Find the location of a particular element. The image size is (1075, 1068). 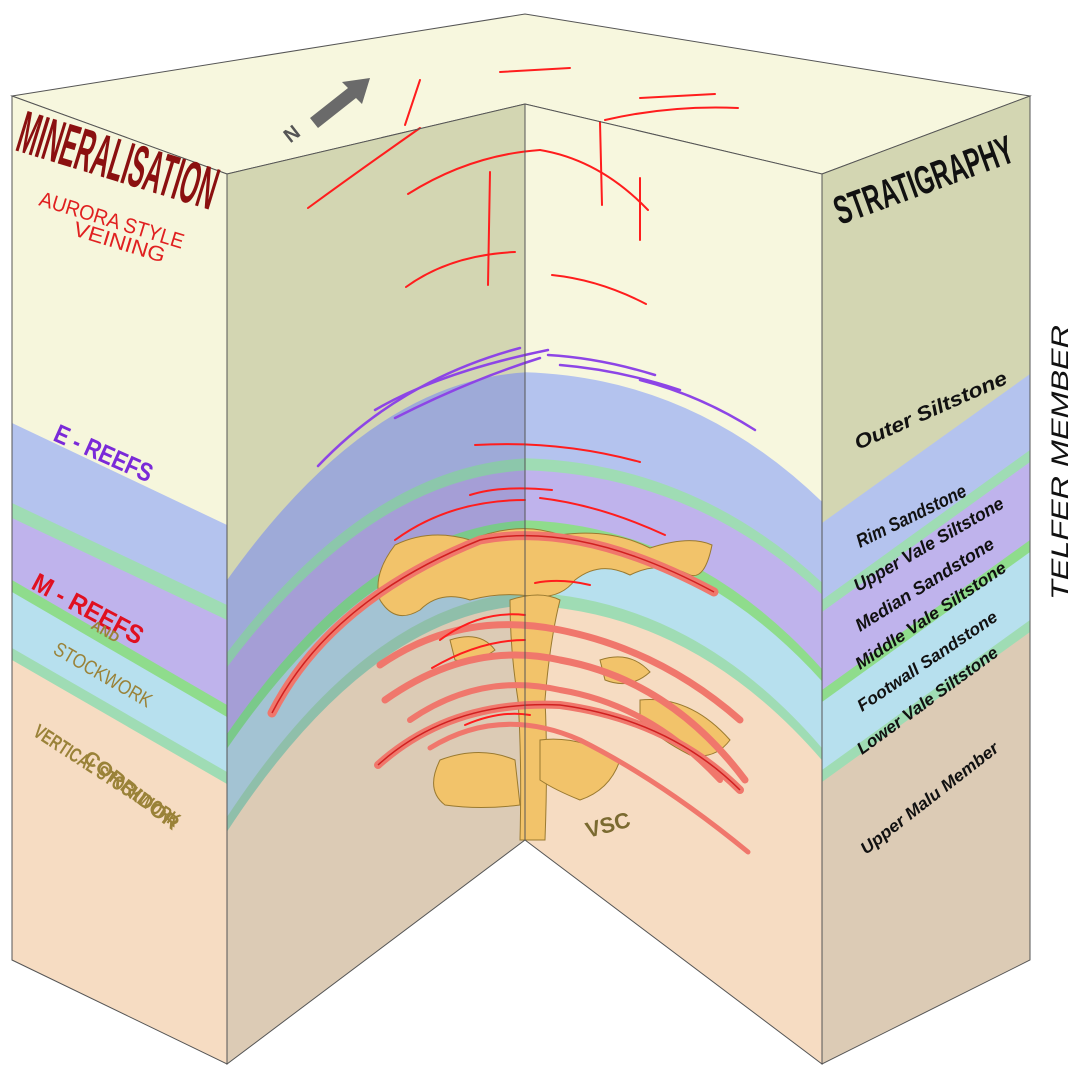

m-reef-outlines is located at coordinates (506, 662).